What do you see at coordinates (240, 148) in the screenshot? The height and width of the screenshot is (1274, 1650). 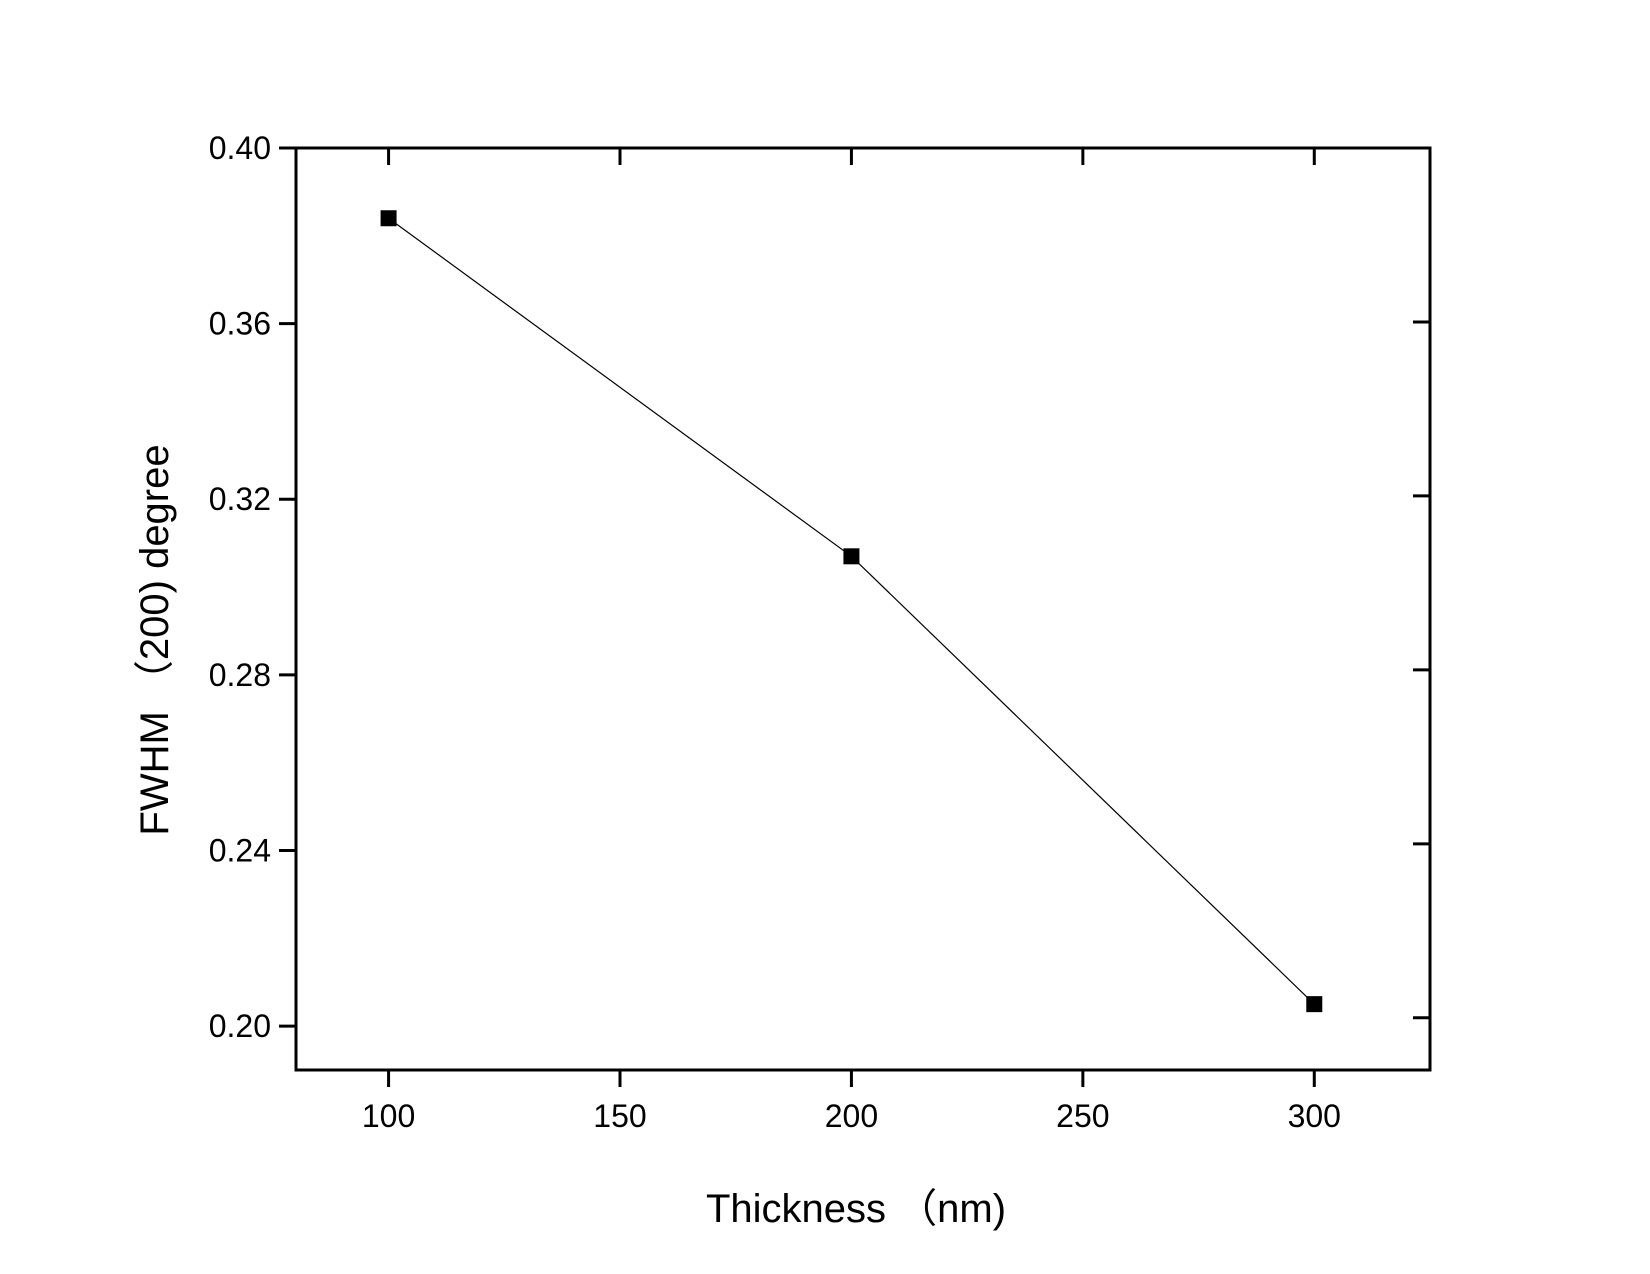 I see `y-tick-label: 0.40` at bounding box center [240, 148].